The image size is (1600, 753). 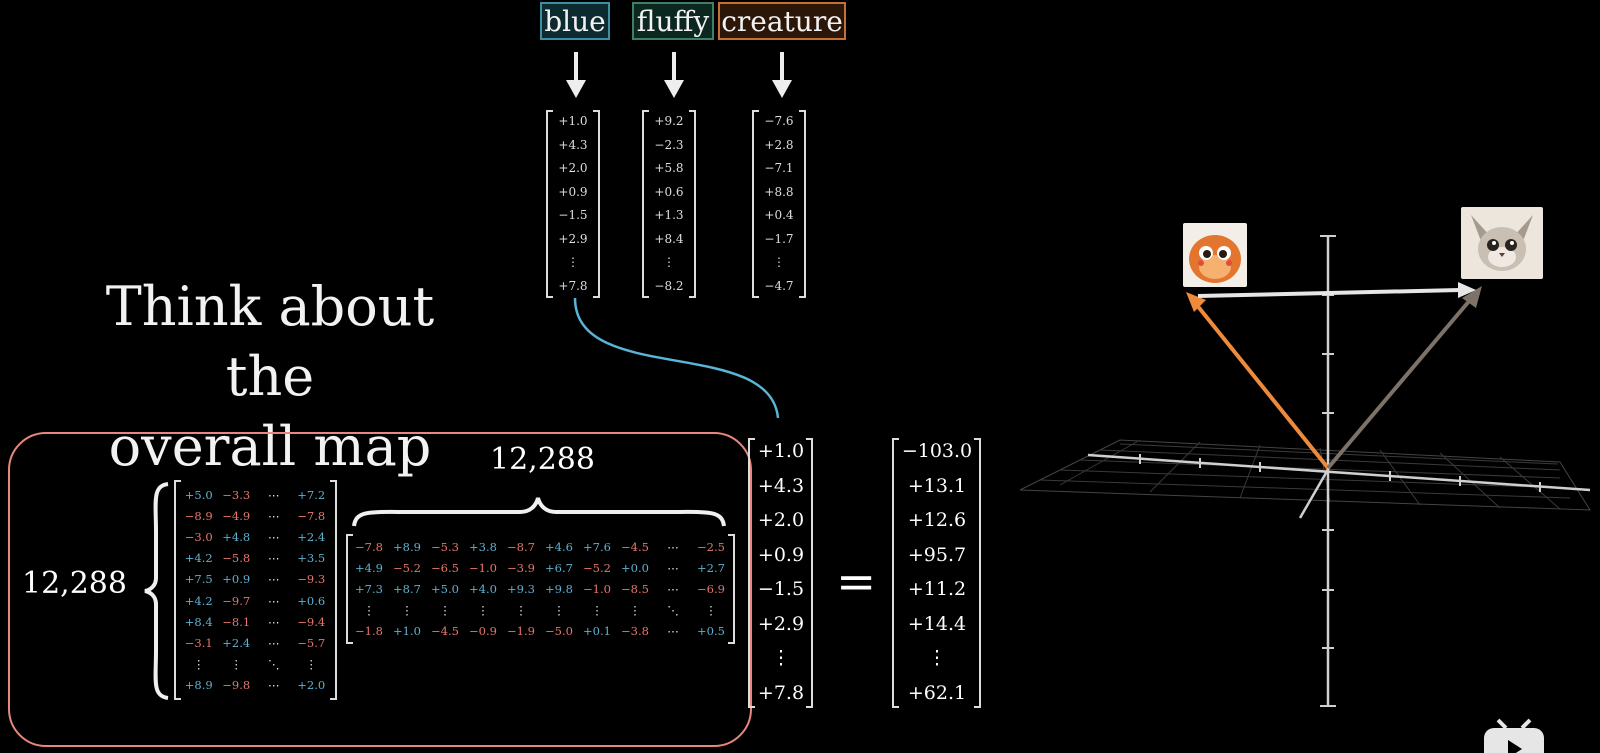 I want to click on vector-value: +2.0, so click(x=781, y=520).